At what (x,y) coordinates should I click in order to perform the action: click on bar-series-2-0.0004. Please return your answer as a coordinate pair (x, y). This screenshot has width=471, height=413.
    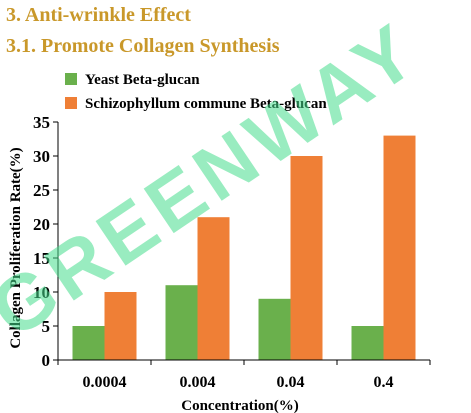
    Looking at the image, I should click on (120, 326).